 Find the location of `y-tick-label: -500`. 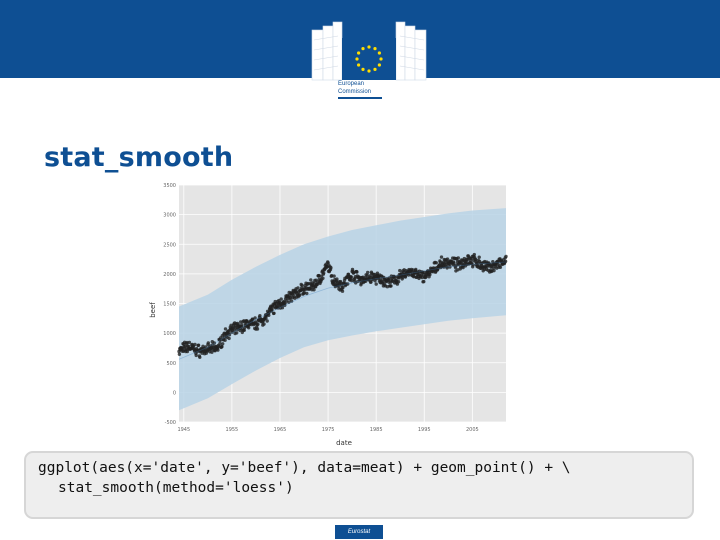

y-tick-label: -500 is located at coordinates (170, 423).